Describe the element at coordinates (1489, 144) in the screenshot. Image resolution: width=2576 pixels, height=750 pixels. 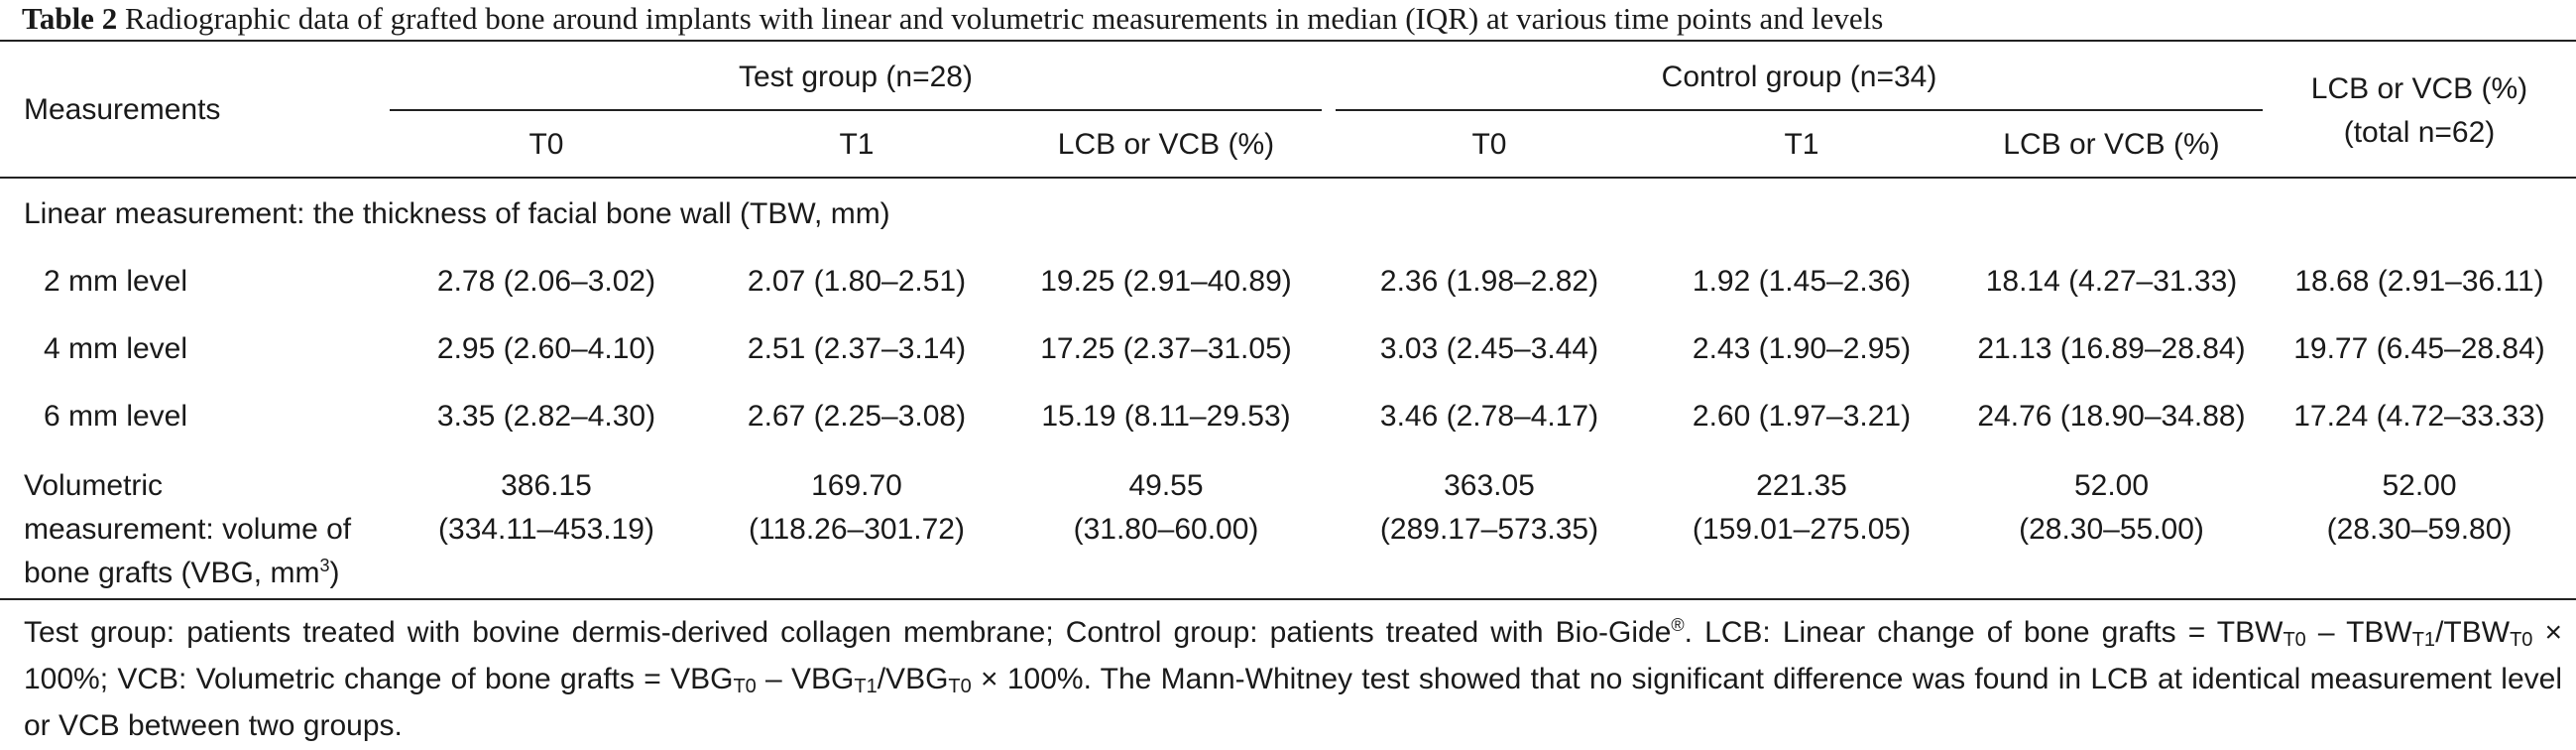
I see `header-control-t0: T0` at that location.